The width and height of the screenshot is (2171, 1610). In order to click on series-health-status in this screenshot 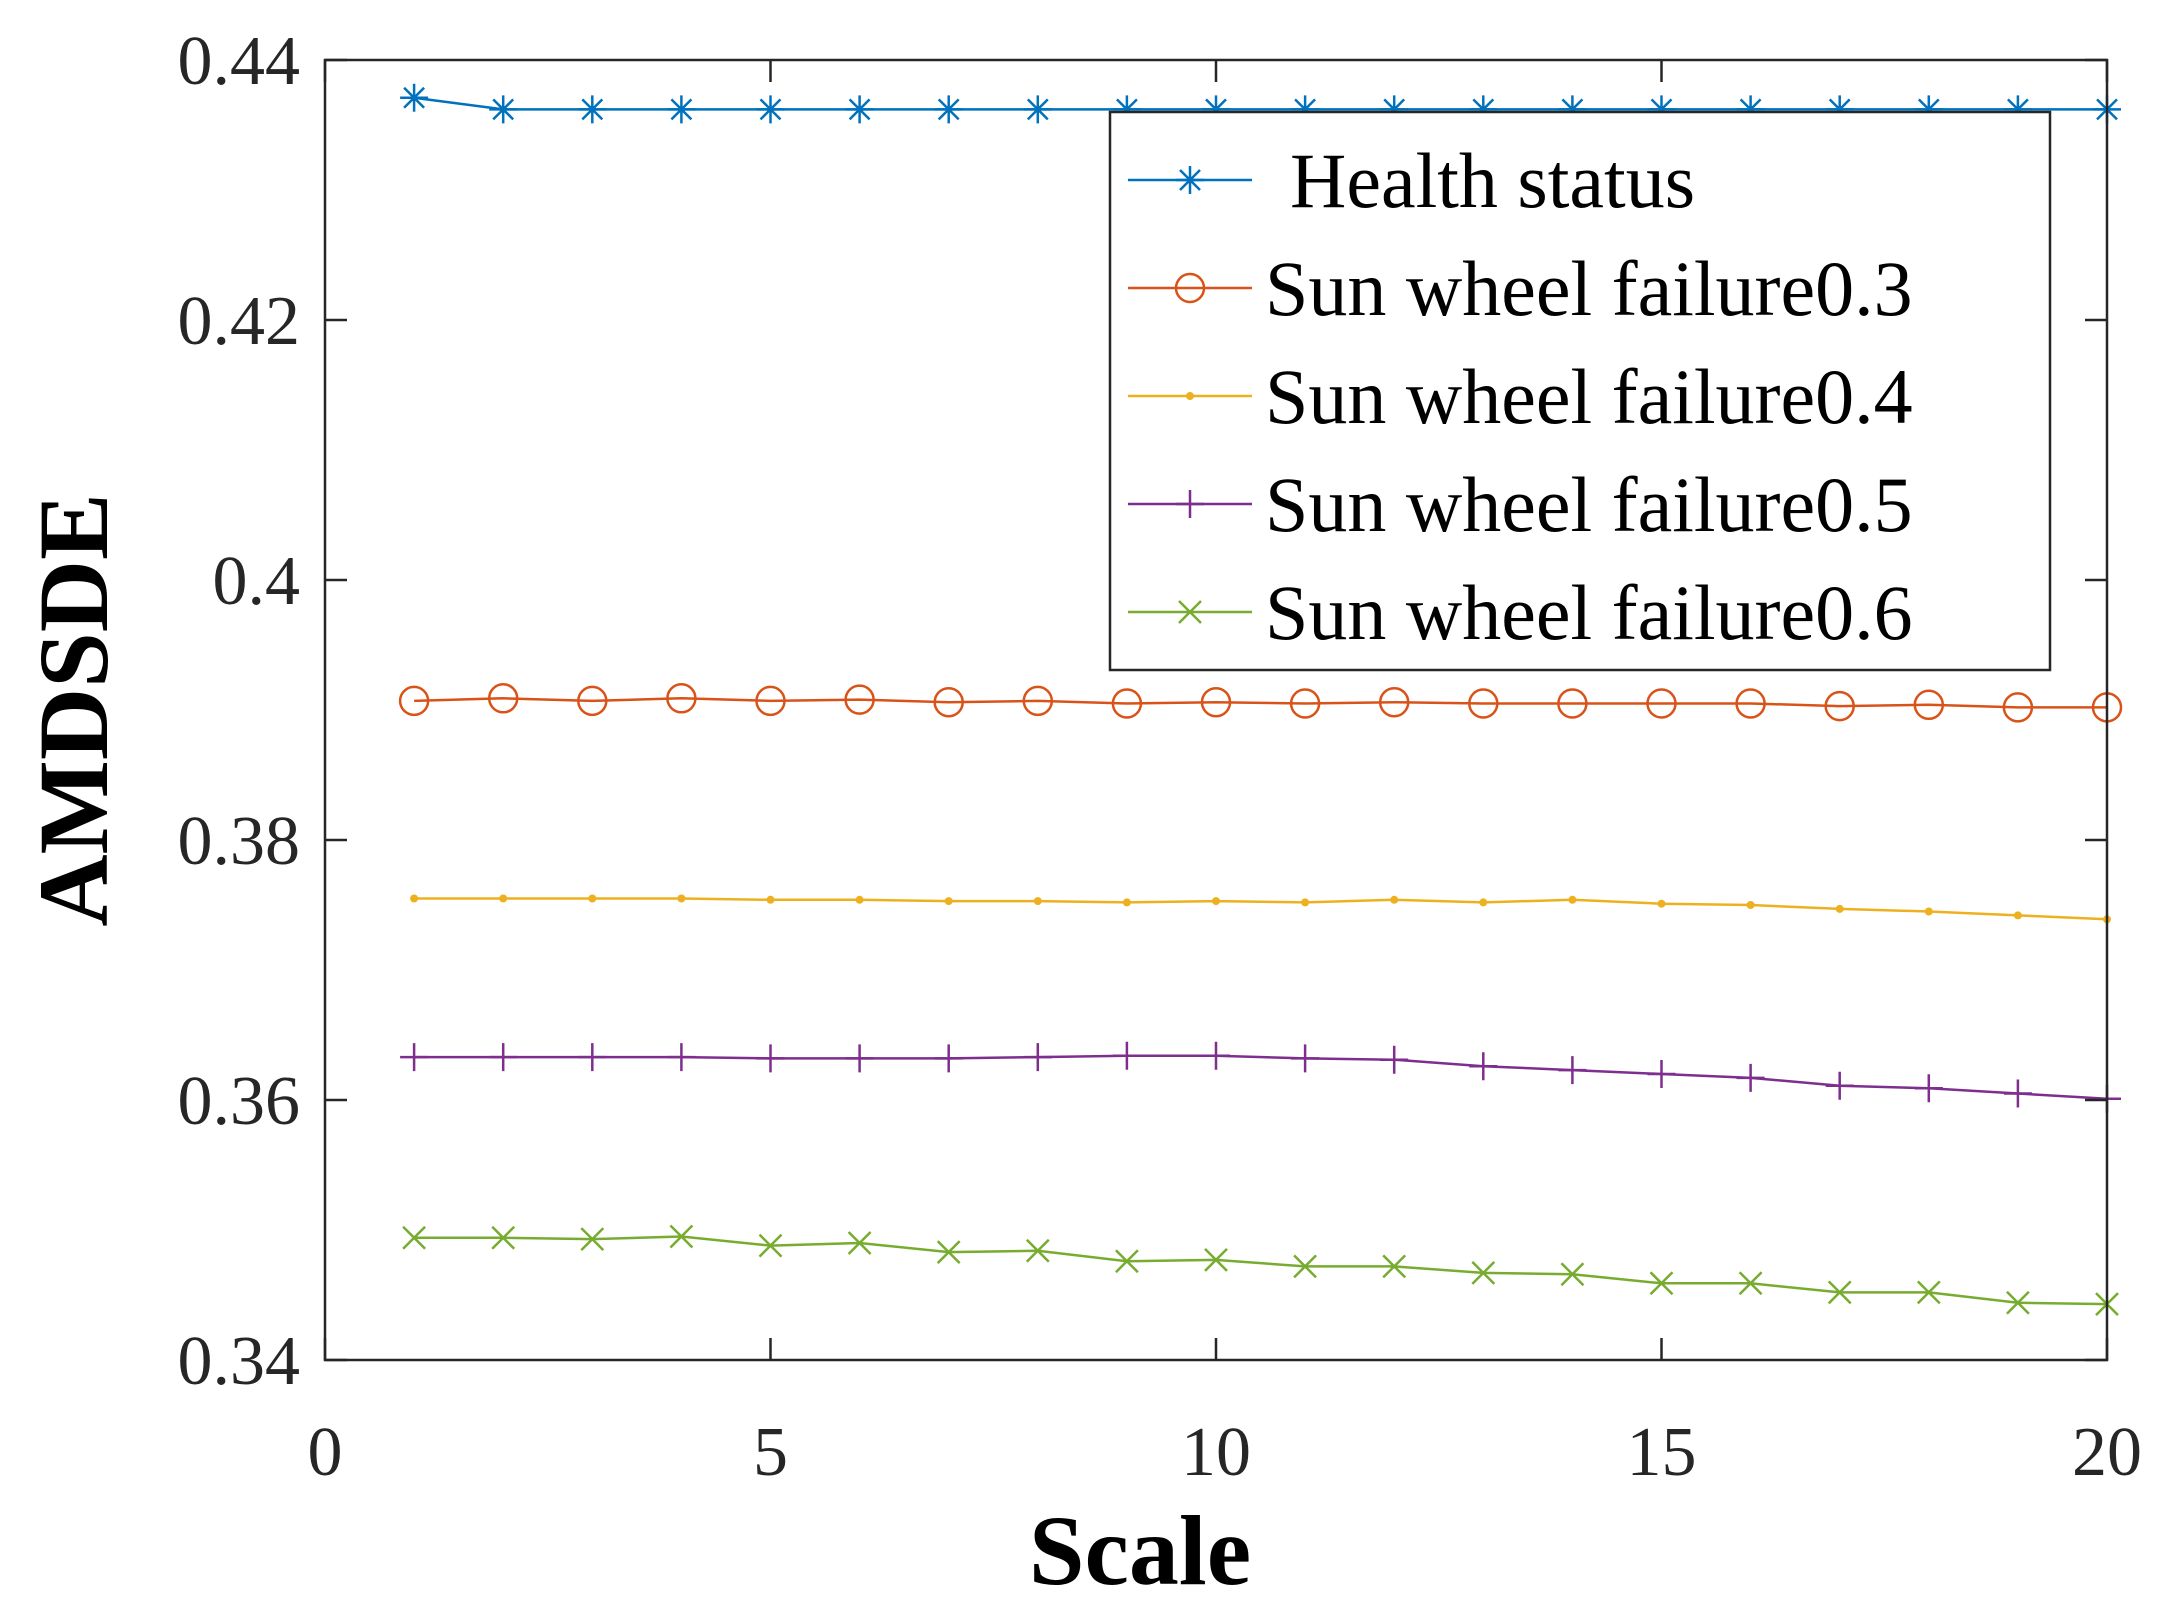, I will do `click(1260, 103)`.